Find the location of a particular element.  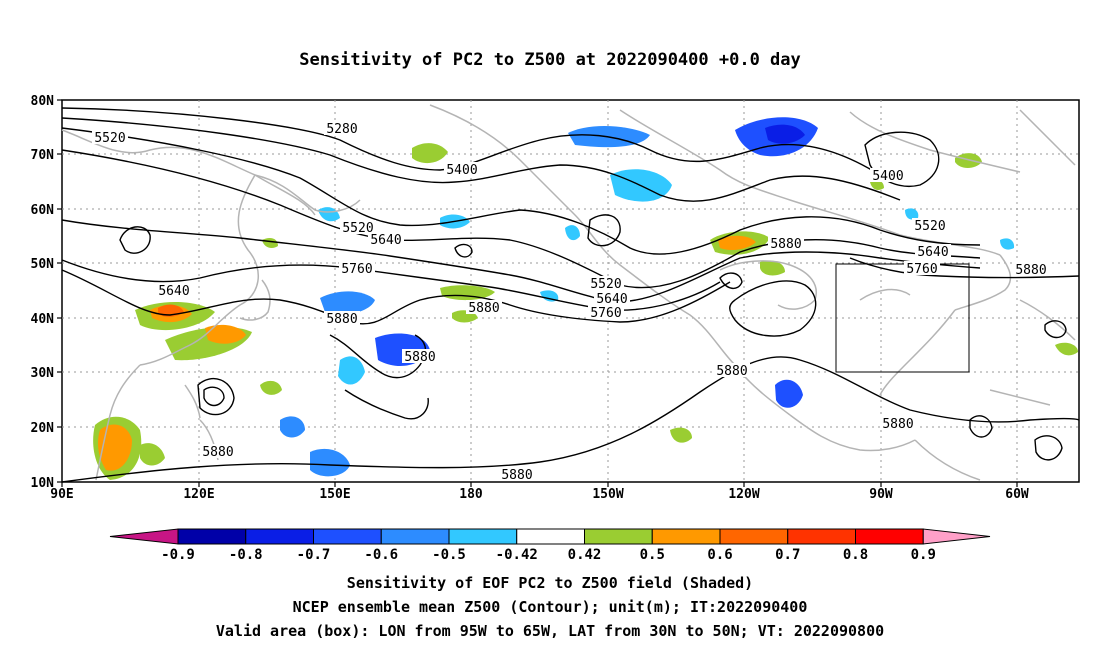

lat-tick-label: 70N is located at coordinates (43, 155).